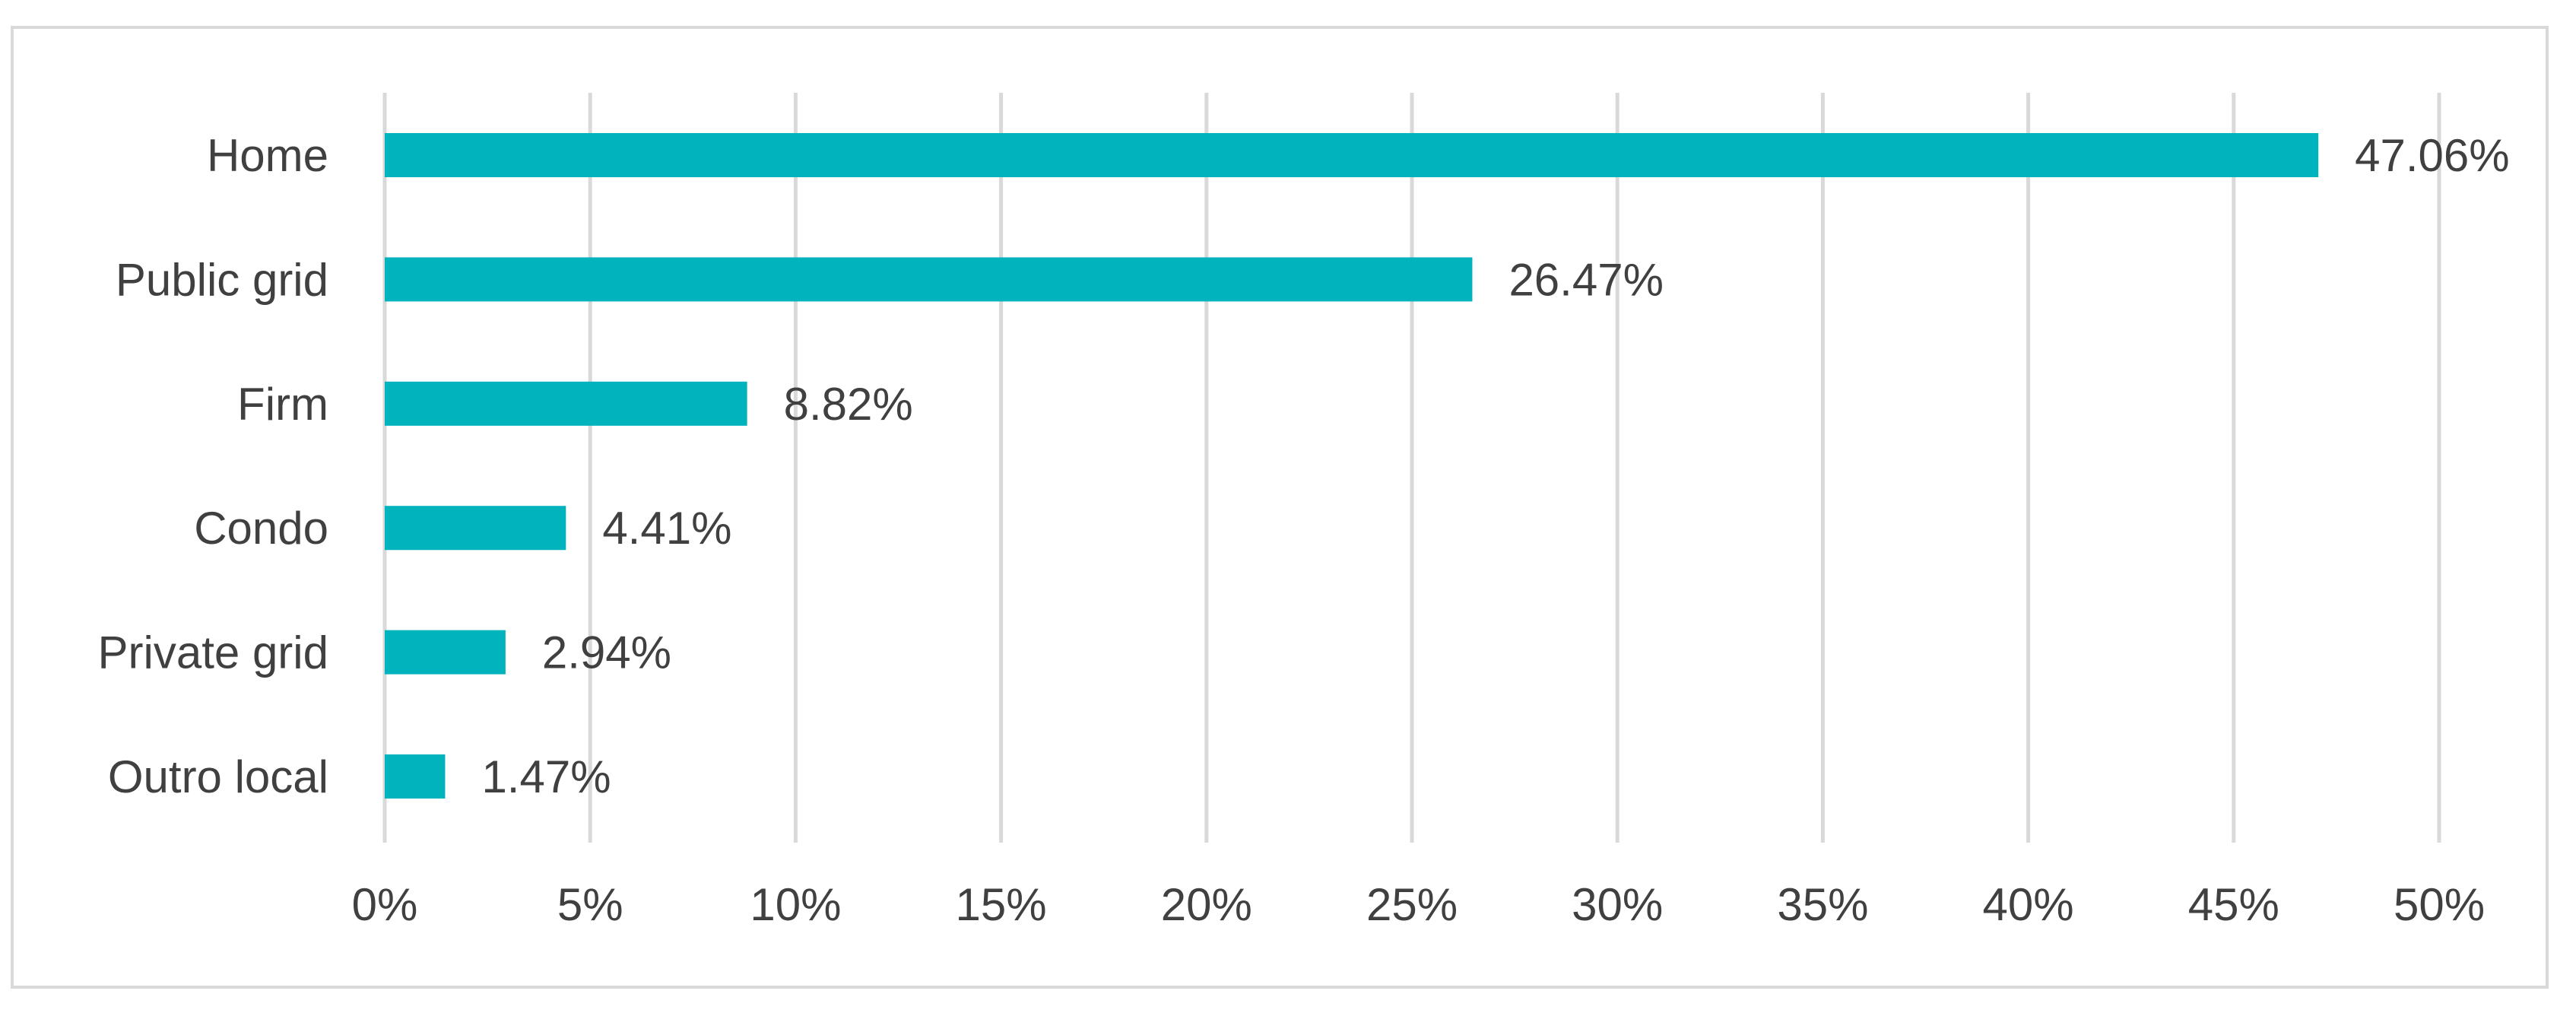  I want to click on data-label: 4.41%, so click(666, 529).